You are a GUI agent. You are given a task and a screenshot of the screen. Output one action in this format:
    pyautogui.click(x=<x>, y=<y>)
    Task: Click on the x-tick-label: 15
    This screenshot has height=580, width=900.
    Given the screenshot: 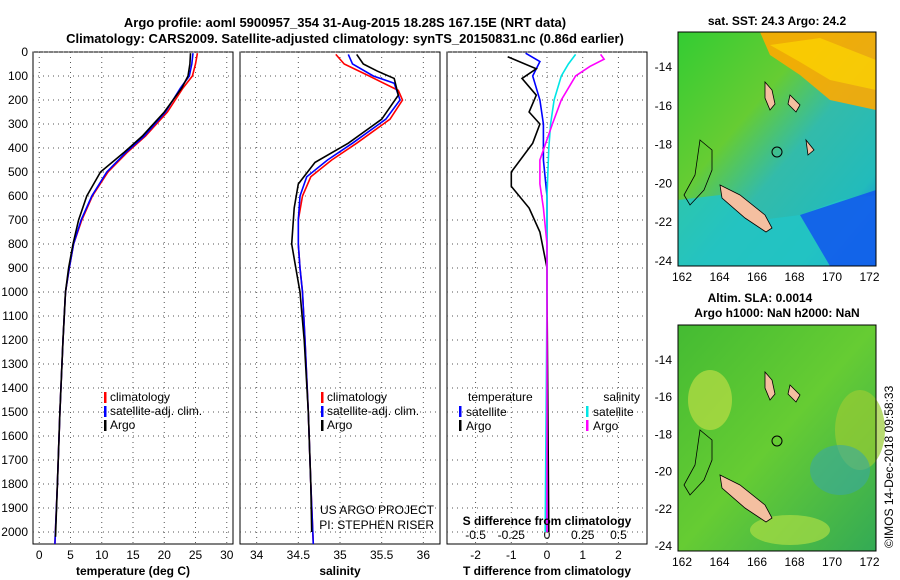 What is the action you would take?
    pyautogui.click(x=133, y=555)
    